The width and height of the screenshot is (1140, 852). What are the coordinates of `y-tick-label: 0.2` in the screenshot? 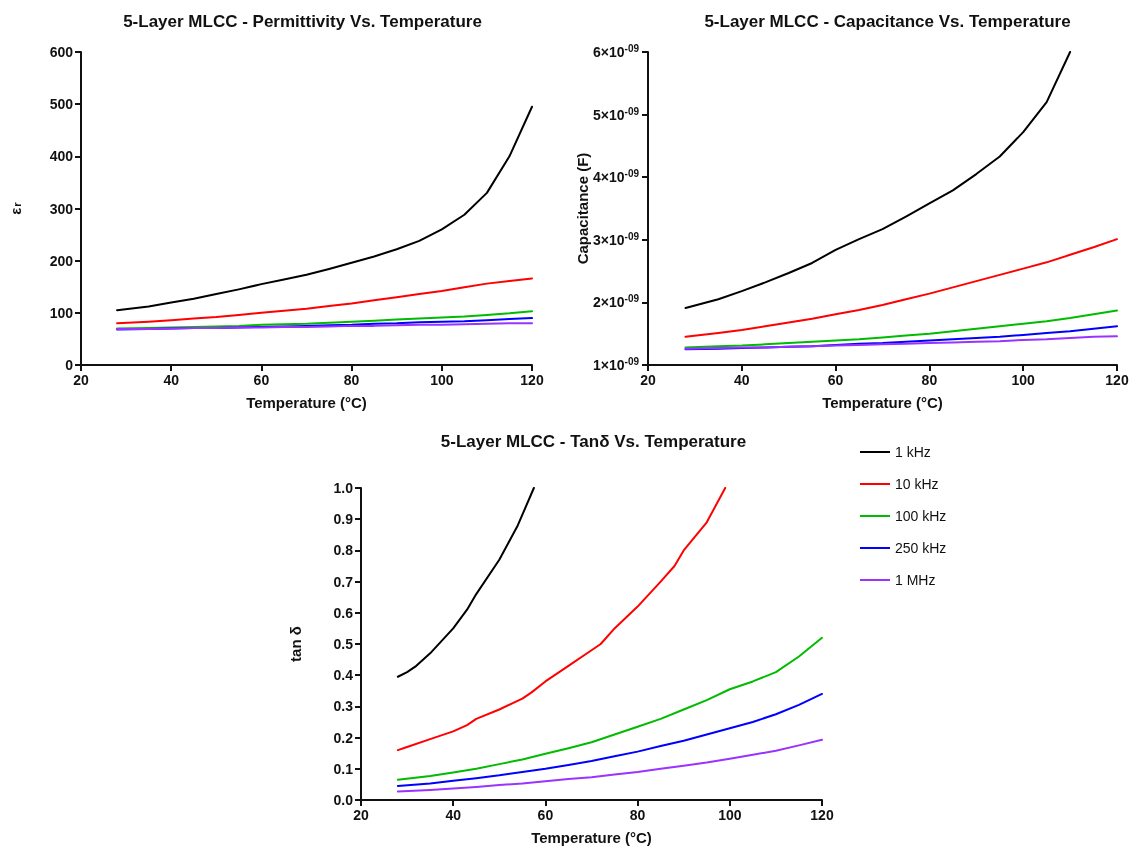 It's located at (343, 737).